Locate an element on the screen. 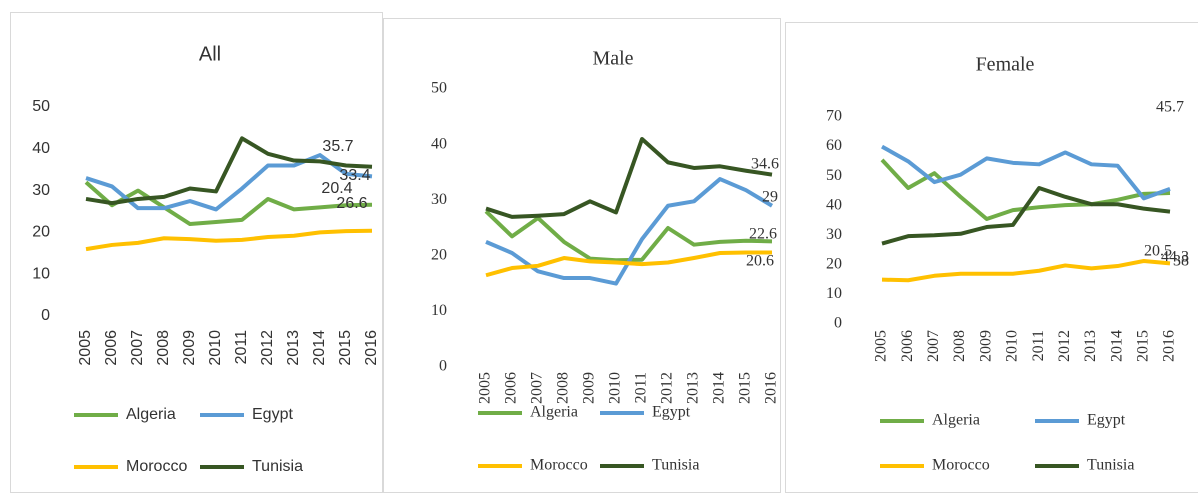 The image size is (1198, 493). end-value-label: 29 is located at coordinates (770, 197).